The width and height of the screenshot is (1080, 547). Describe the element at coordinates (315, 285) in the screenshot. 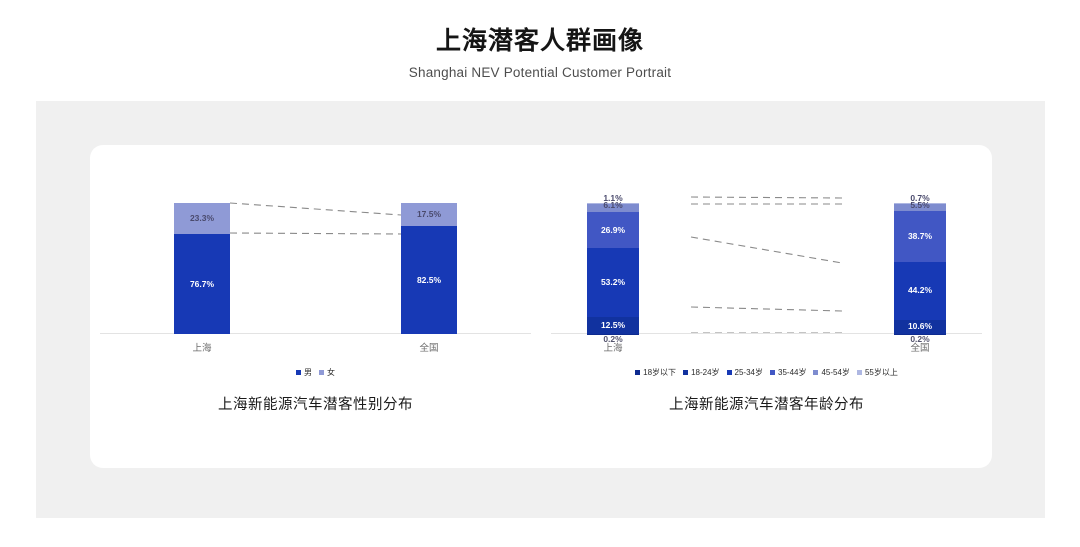

I see `gender-plot-area: 23.3% 76.7% 17.5% 82.5%` at that location.